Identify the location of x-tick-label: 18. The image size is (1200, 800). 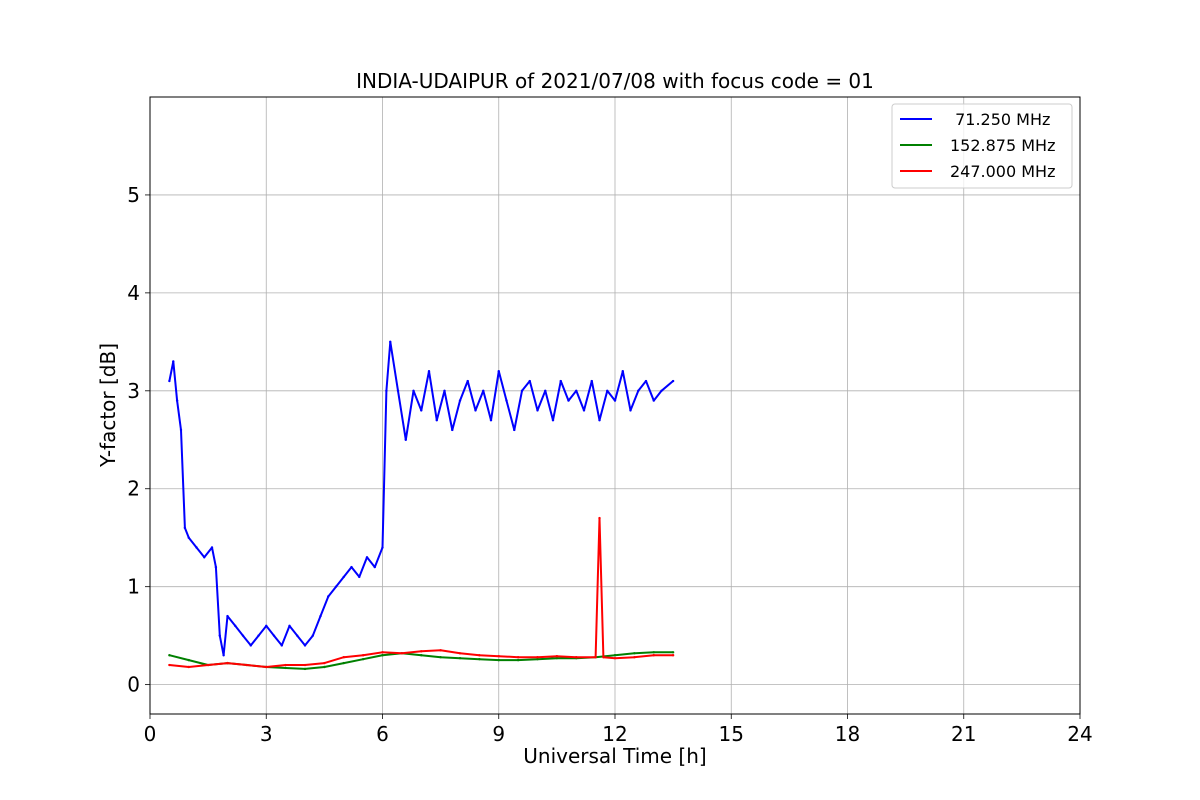
(847, 734).